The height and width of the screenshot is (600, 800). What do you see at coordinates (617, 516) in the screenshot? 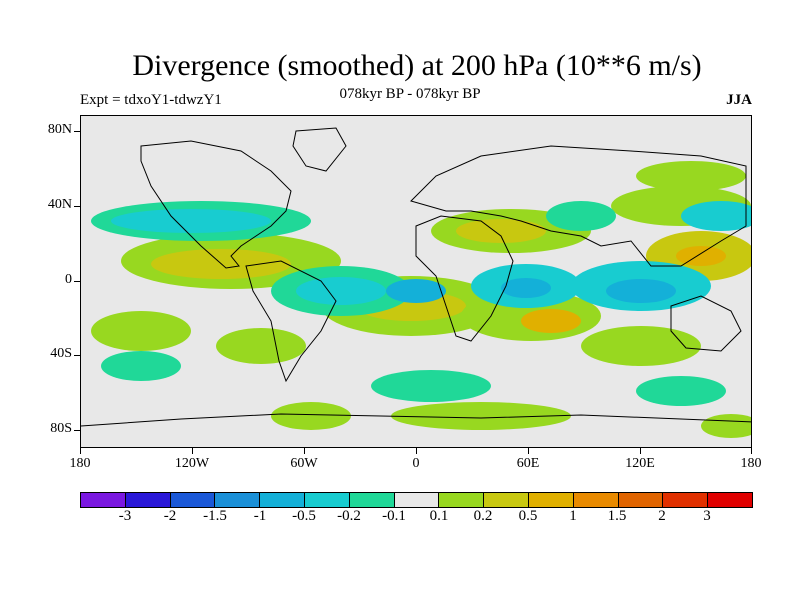
I see `colorbar-label: 1.5` at bounding box center [617, 516].